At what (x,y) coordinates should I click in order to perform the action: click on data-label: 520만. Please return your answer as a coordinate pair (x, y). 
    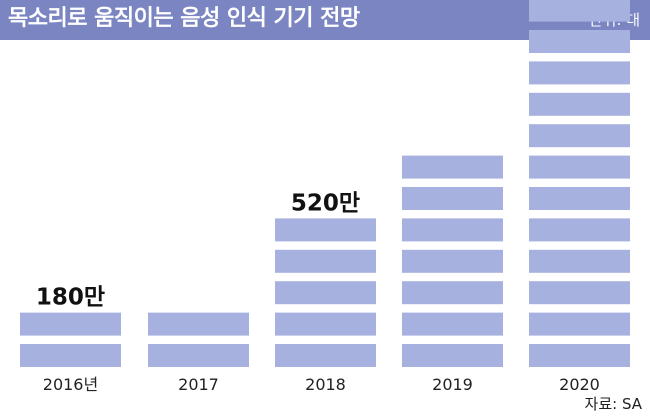
    Looking at the image, I should click on (325, 203).